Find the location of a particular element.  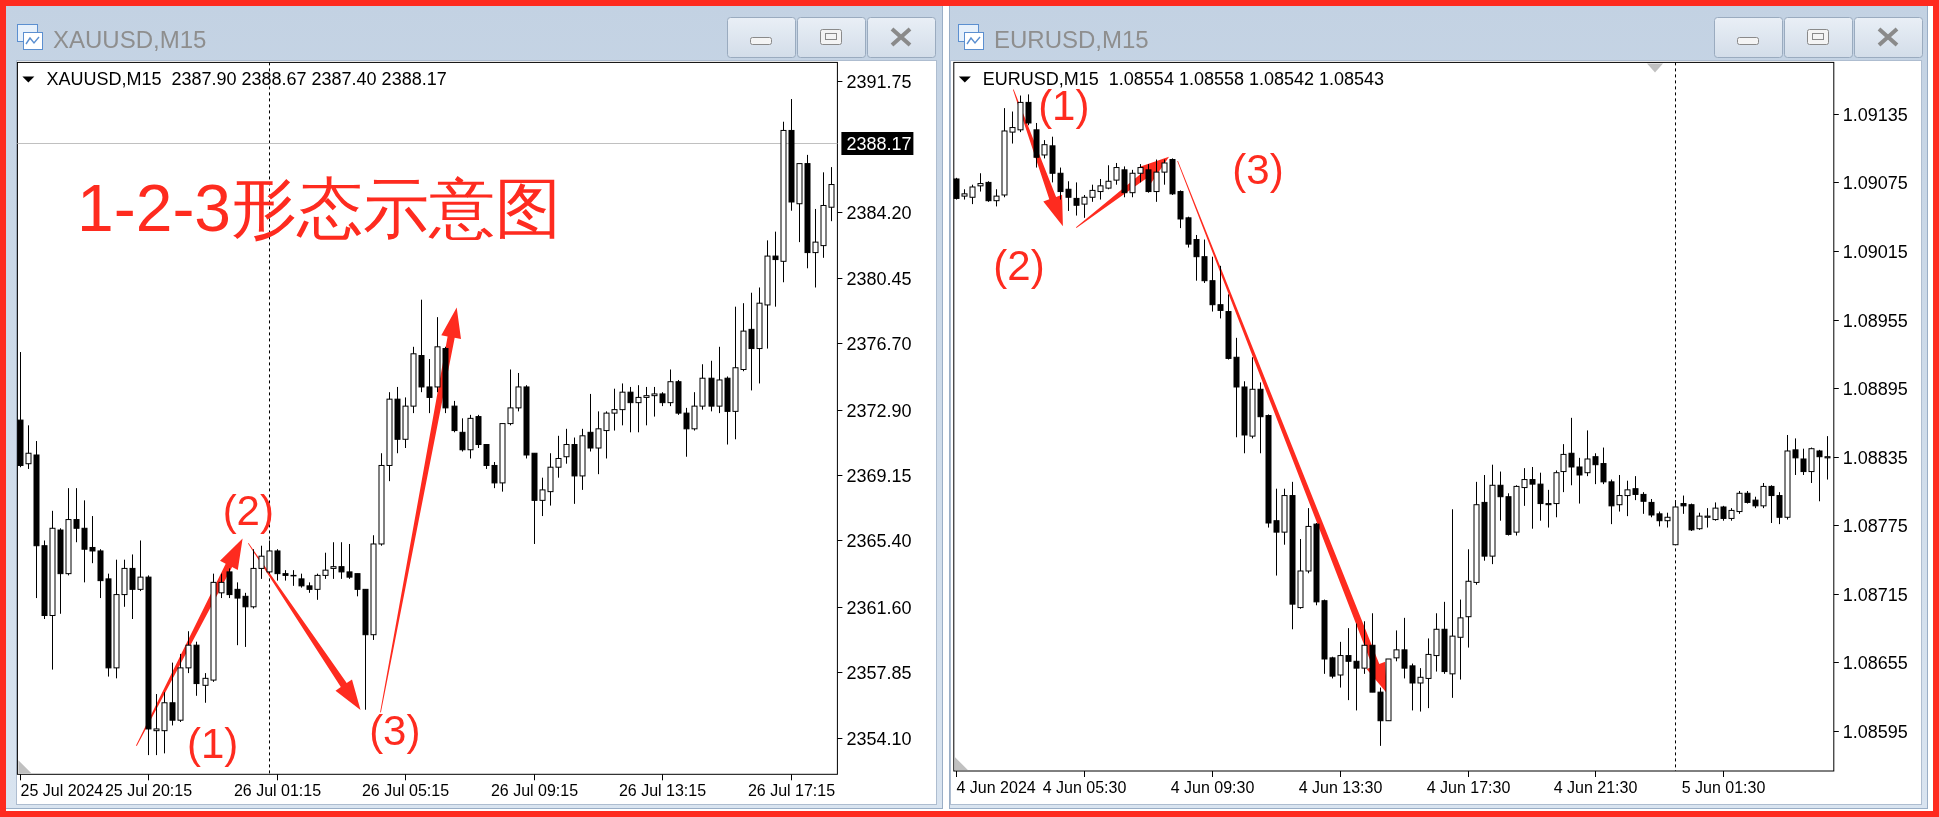

y-tick-label: 1.08955 is located at coordinates (1875, 320).